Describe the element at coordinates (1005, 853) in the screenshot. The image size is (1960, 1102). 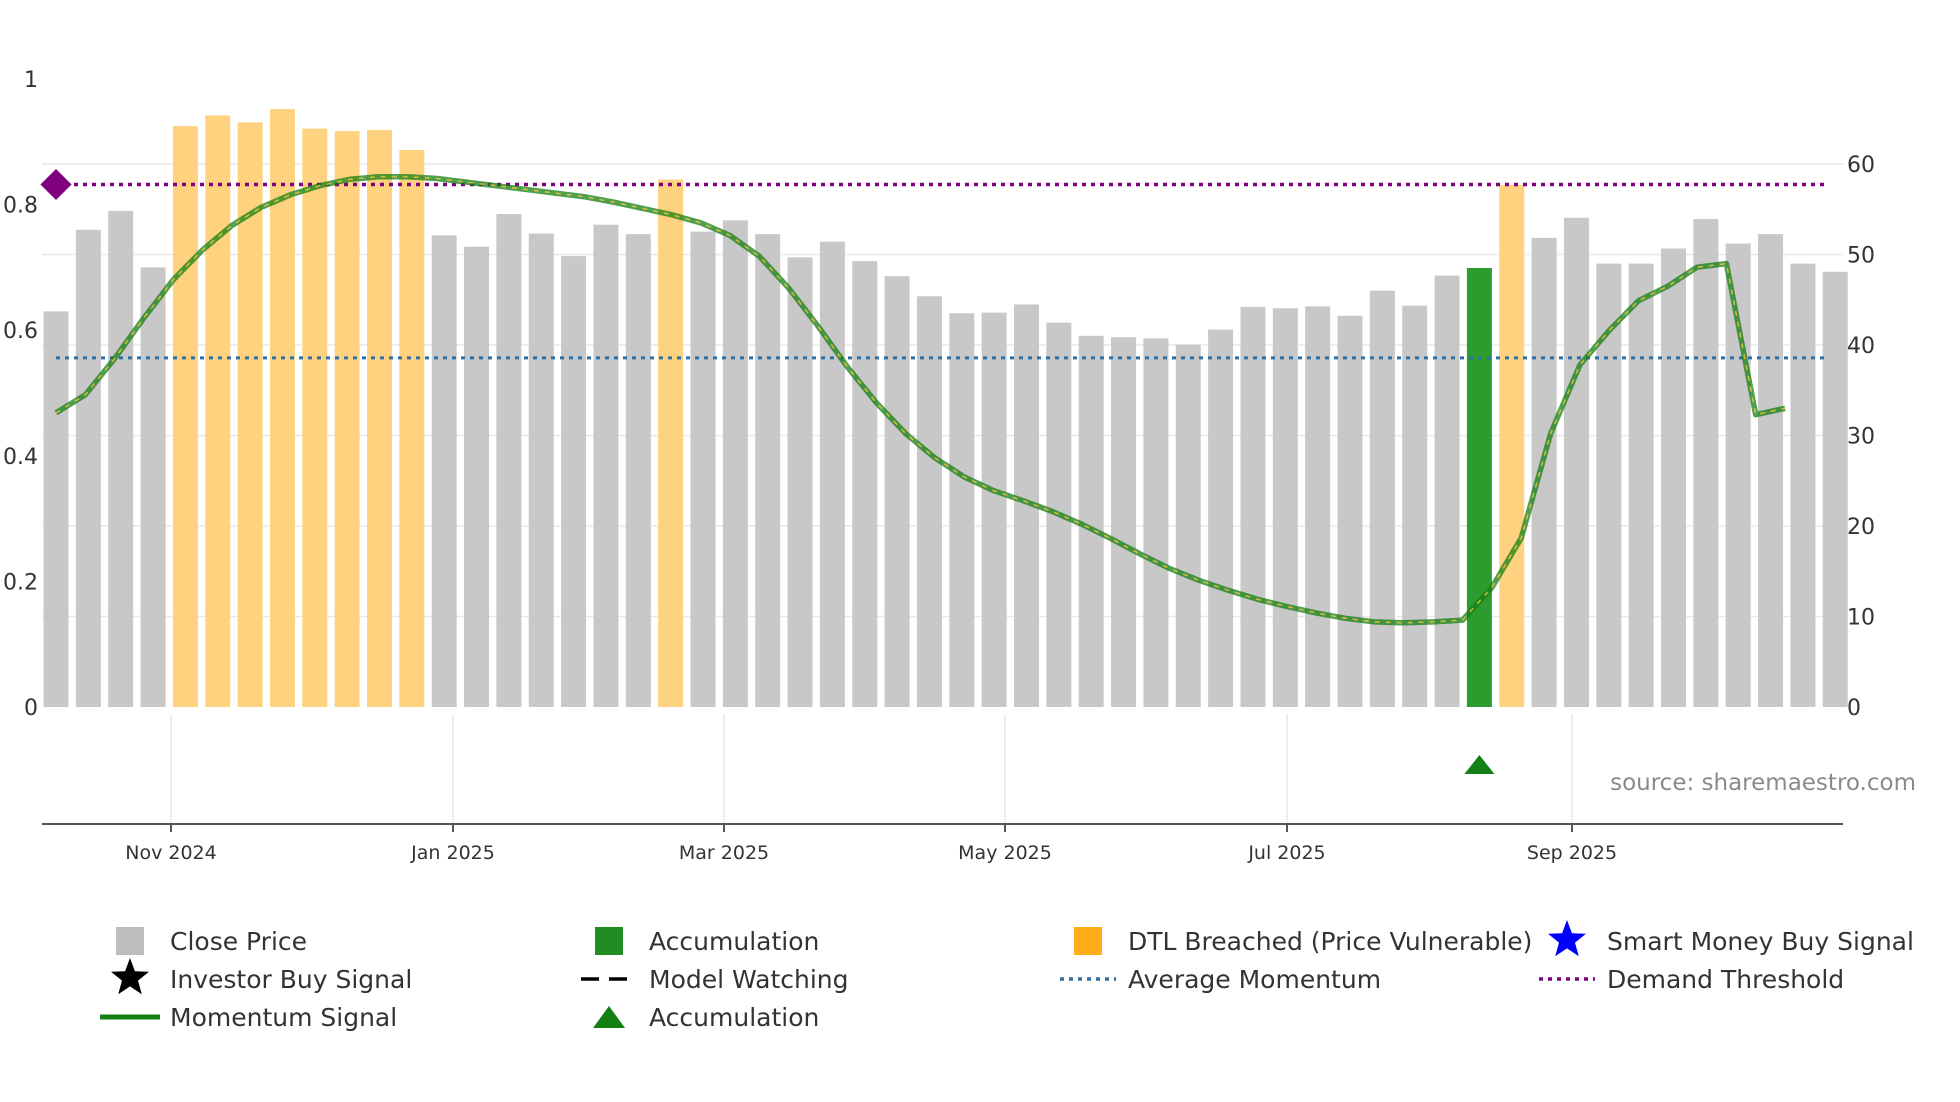
I see `date-tick-label: May 2025` at that location.